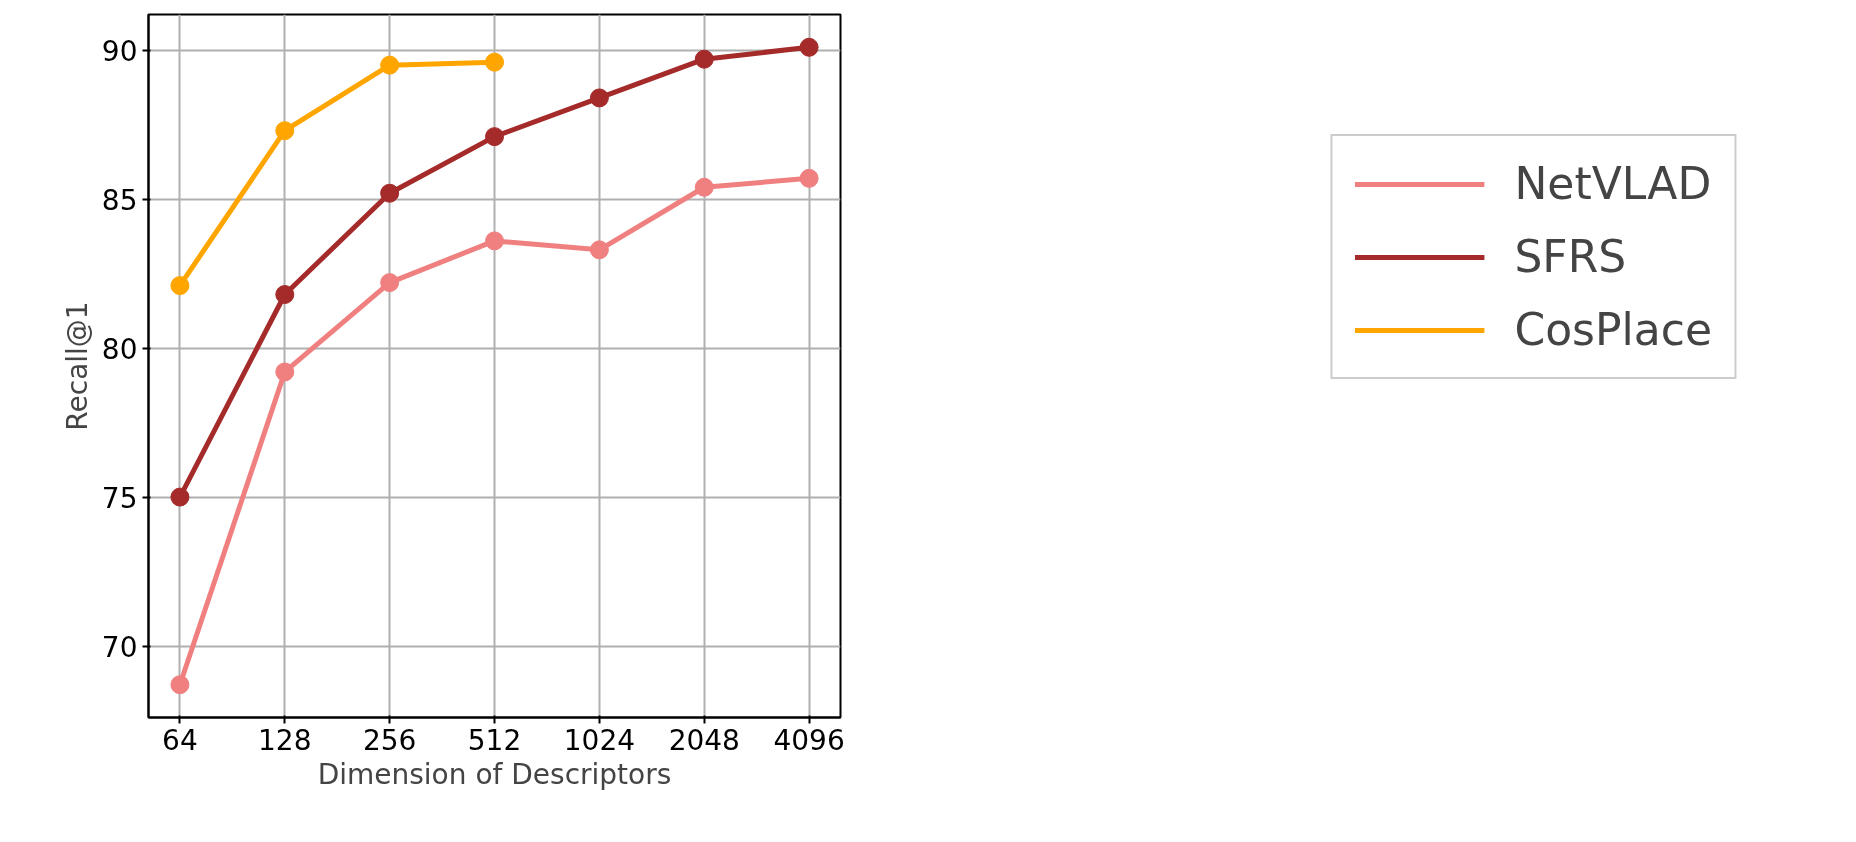 This screenshot has height=842, width=1856. What do you see at coordinates (389, 740) in the screenshot?
I see `x-tick-label: 256` at bounding box center [389, 740].